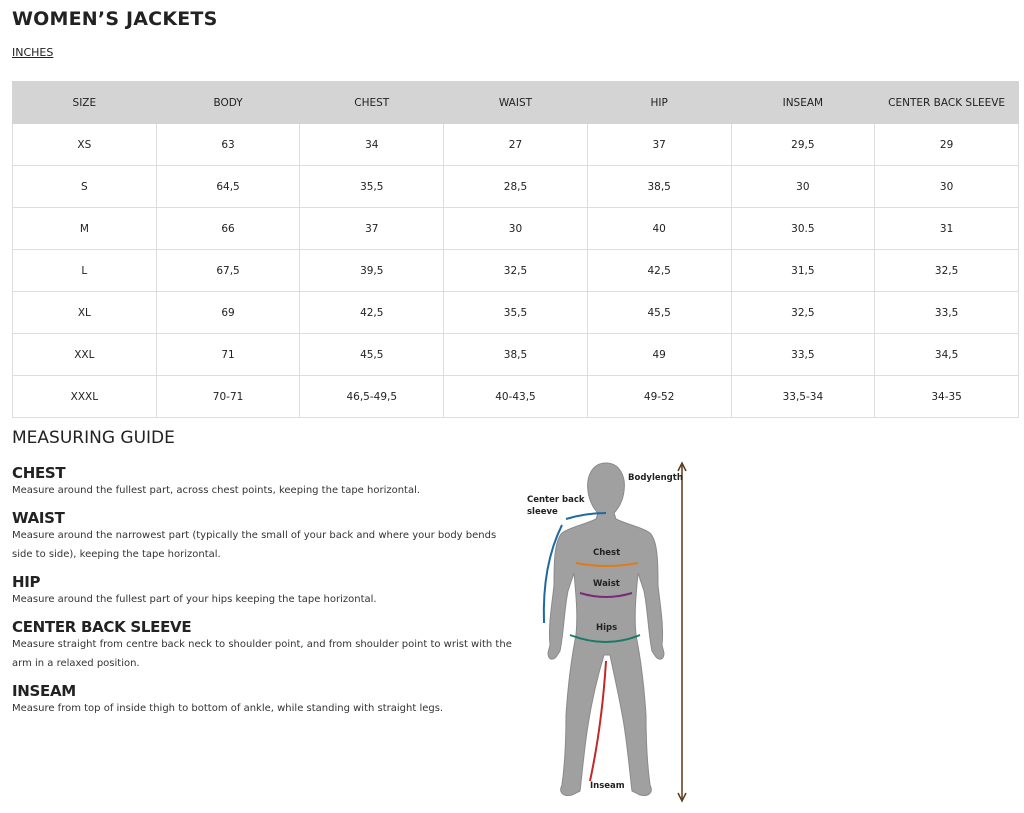 The image size is (1024, 813). I want to click on table-cell: 40-43,5, so click(515, 396).